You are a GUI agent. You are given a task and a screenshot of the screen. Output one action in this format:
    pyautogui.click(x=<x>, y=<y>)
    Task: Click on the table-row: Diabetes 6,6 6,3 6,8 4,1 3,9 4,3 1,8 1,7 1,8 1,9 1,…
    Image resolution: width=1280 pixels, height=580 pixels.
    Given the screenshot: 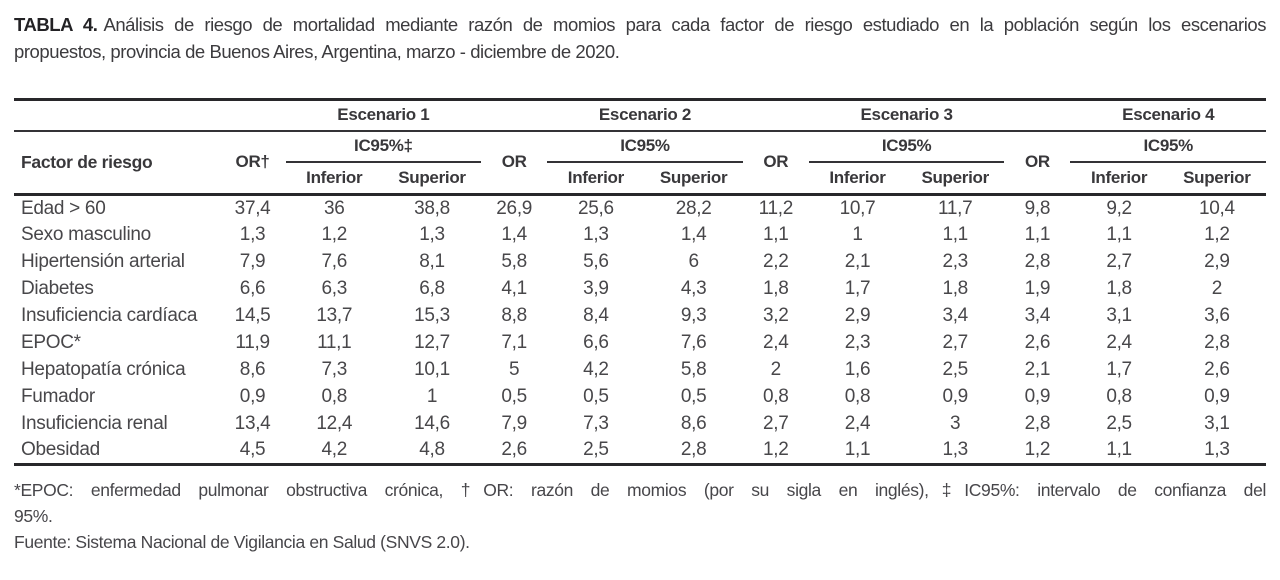 What is the action you would take?
    pyautogui.click(x=640, y=289)
    